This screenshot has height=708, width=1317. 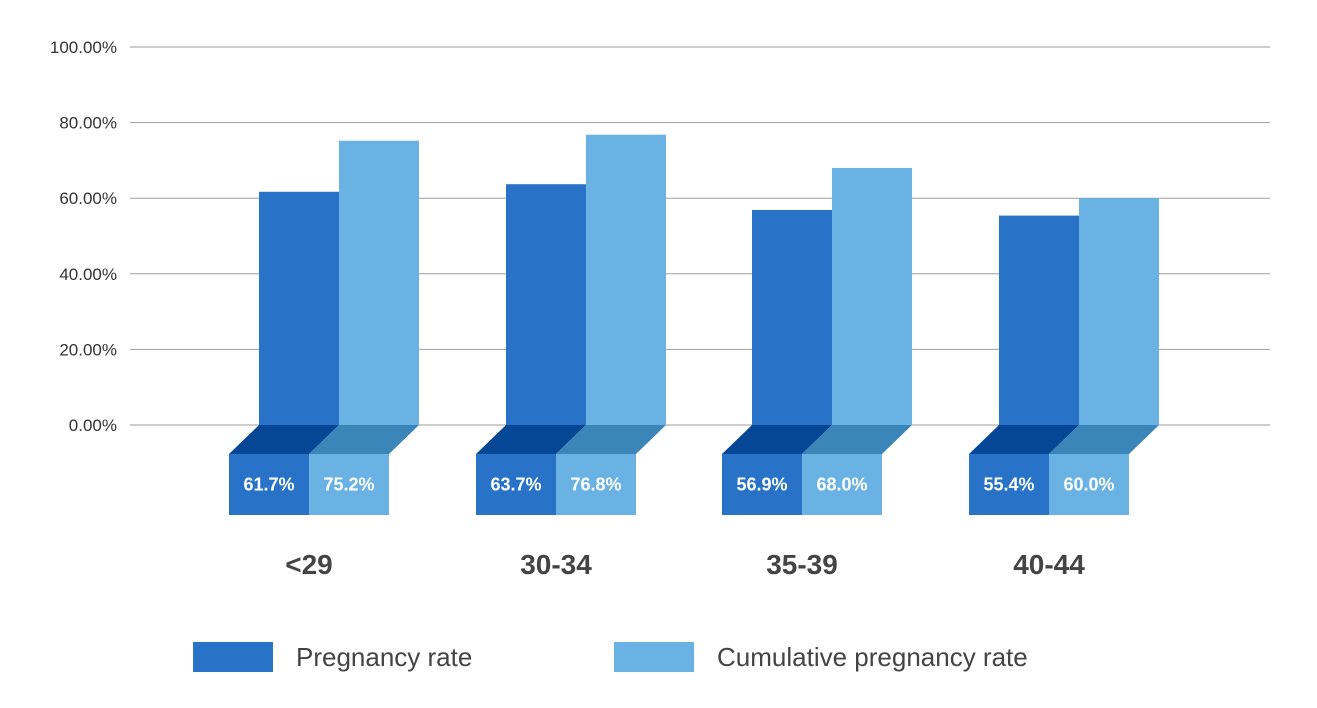 What do you see at coordinates (556, 564) in the screenshot?
I see `category-label: 30-34` at bounding box center [556, 564].